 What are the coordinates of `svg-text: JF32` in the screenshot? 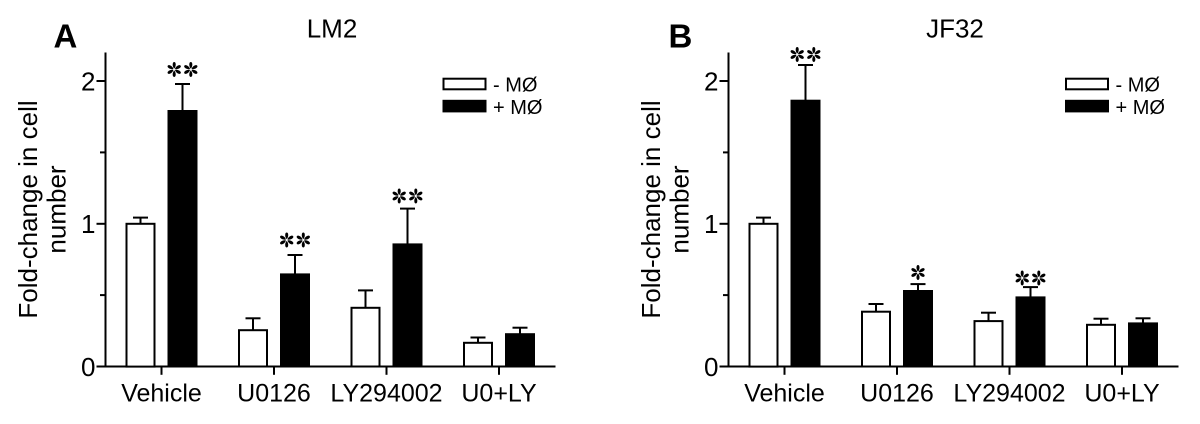 It's located at (955, 29).